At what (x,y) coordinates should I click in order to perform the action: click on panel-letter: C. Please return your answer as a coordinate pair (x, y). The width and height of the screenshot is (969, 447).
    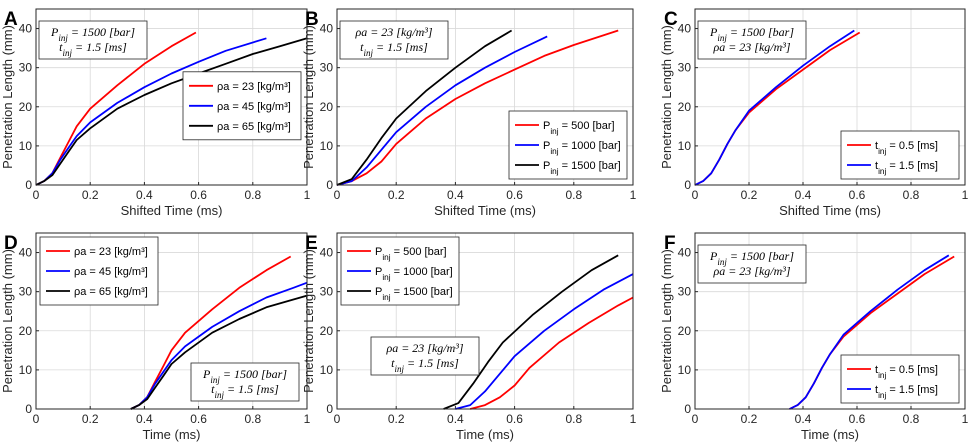
    Looking at the image, I should click on (671, 19).